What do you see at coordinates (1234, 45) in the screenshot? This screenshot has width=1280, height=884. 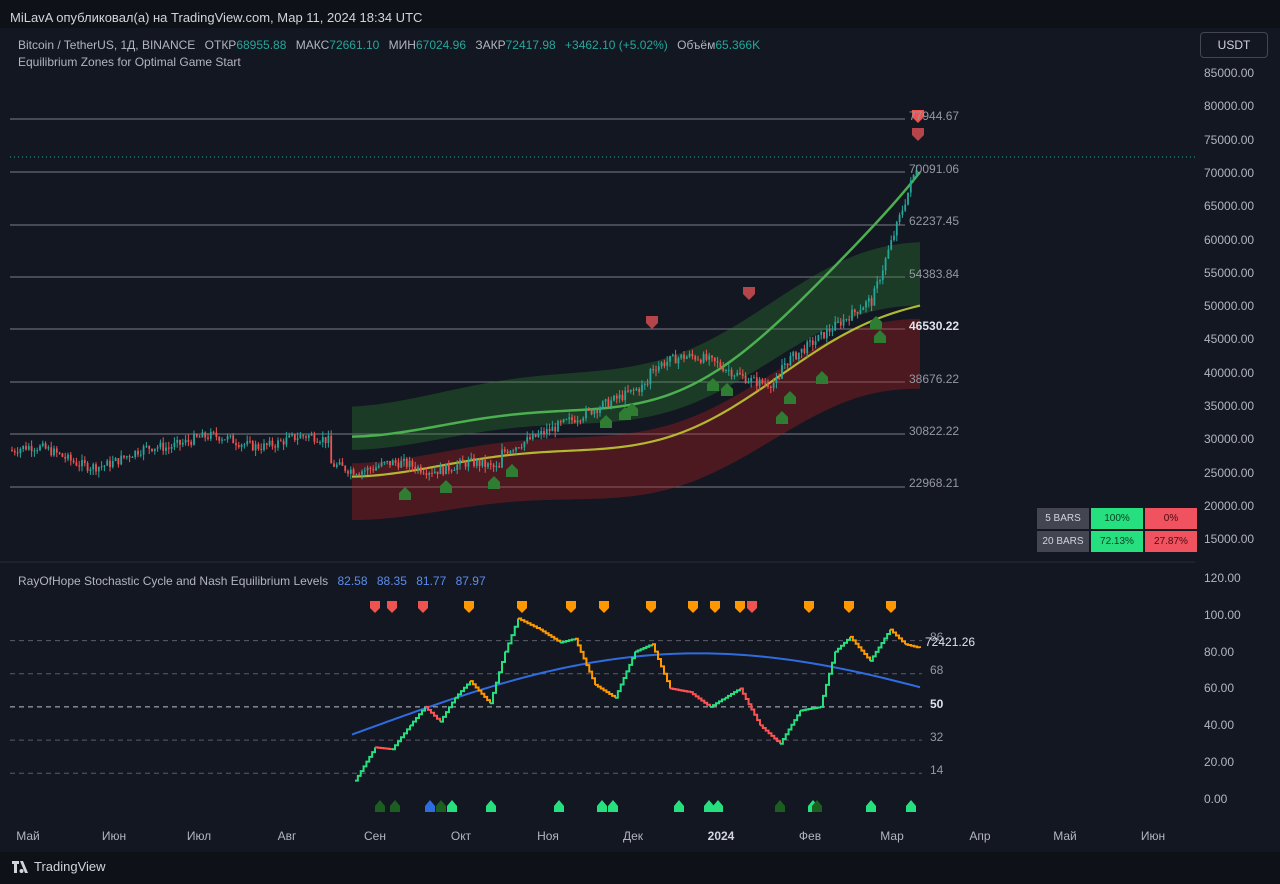 I see `currency-button: USDT` at bounding box center [1234, 45].